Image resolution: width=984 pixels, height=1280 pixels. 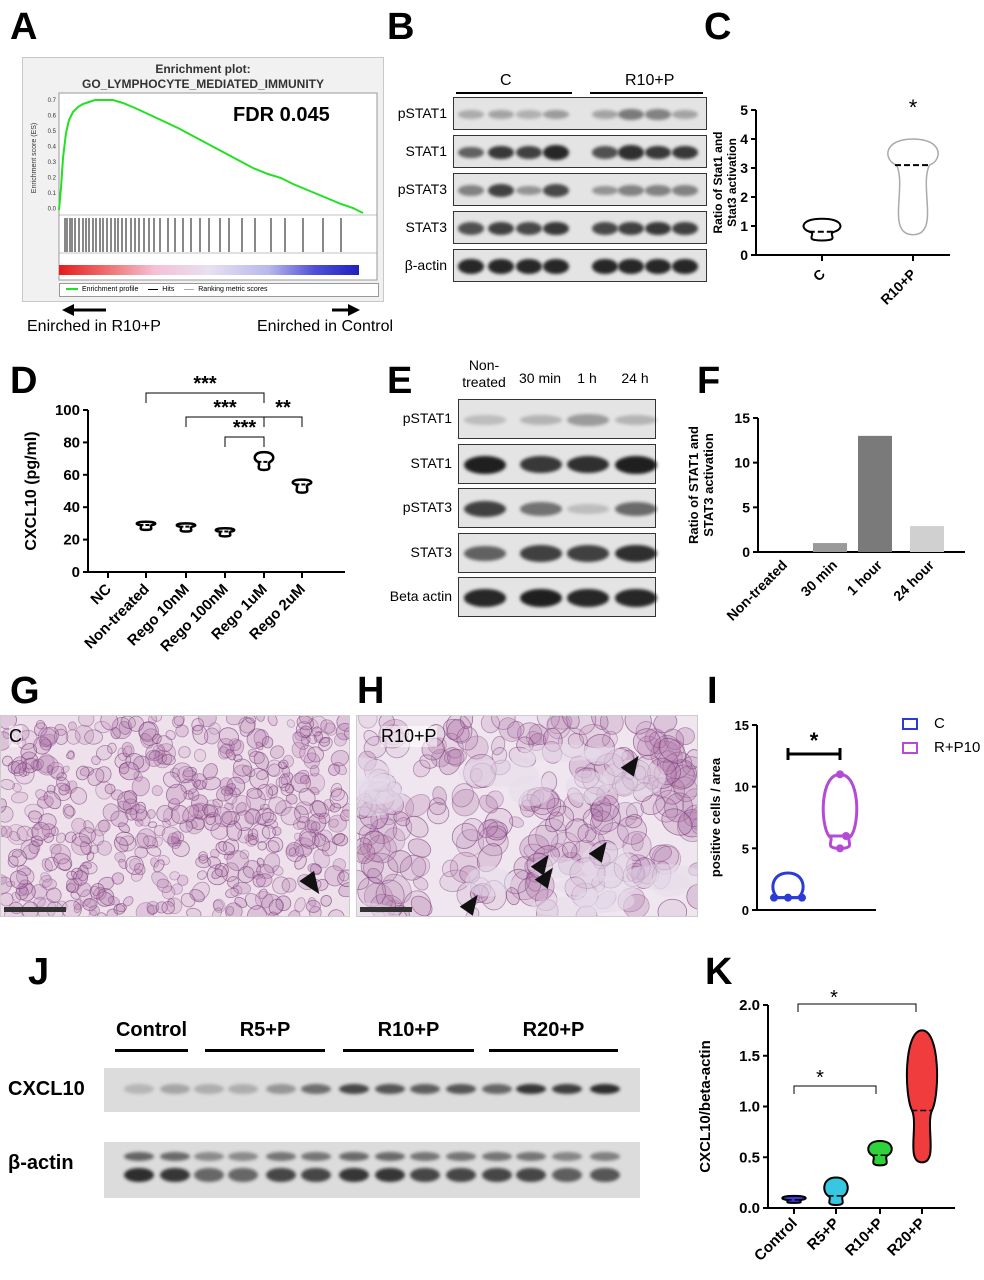 I want to click on chart-d-x-tick-label: NC, so click(x=100, y=594).